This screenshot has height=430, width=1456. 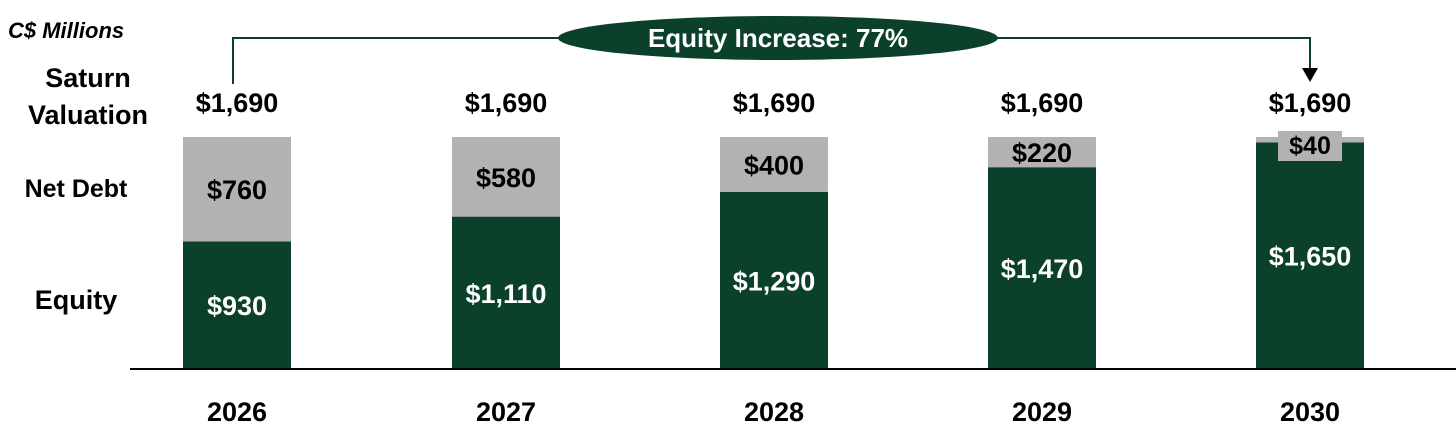 I want to click on bar-equity-2030, so click(x=1310, y=255).